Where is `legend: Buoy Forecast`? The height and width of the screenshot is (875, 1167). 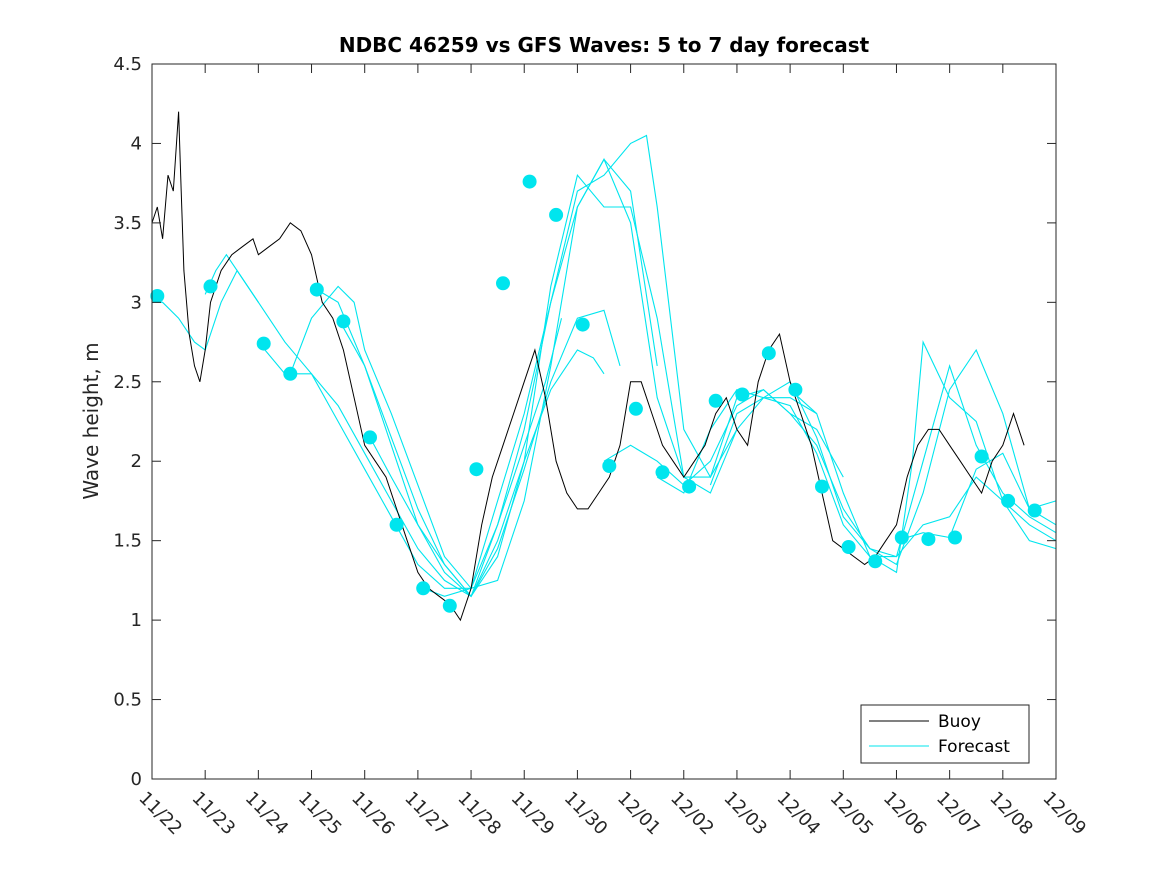 legend: Buoy Forecast is located at coordinates (945, 734).